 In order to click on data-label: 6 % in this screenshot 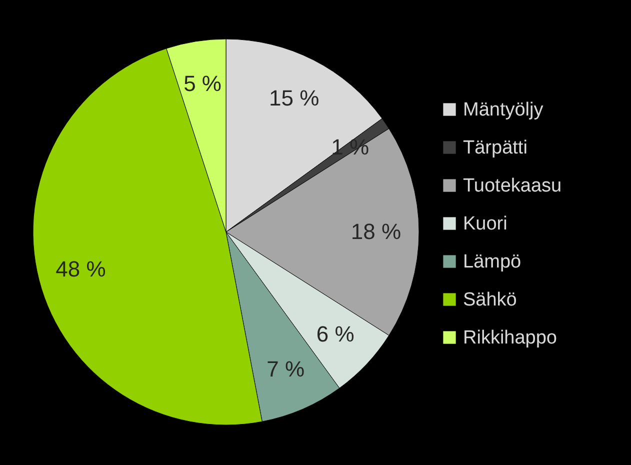, I will do `click(335, 334)`.